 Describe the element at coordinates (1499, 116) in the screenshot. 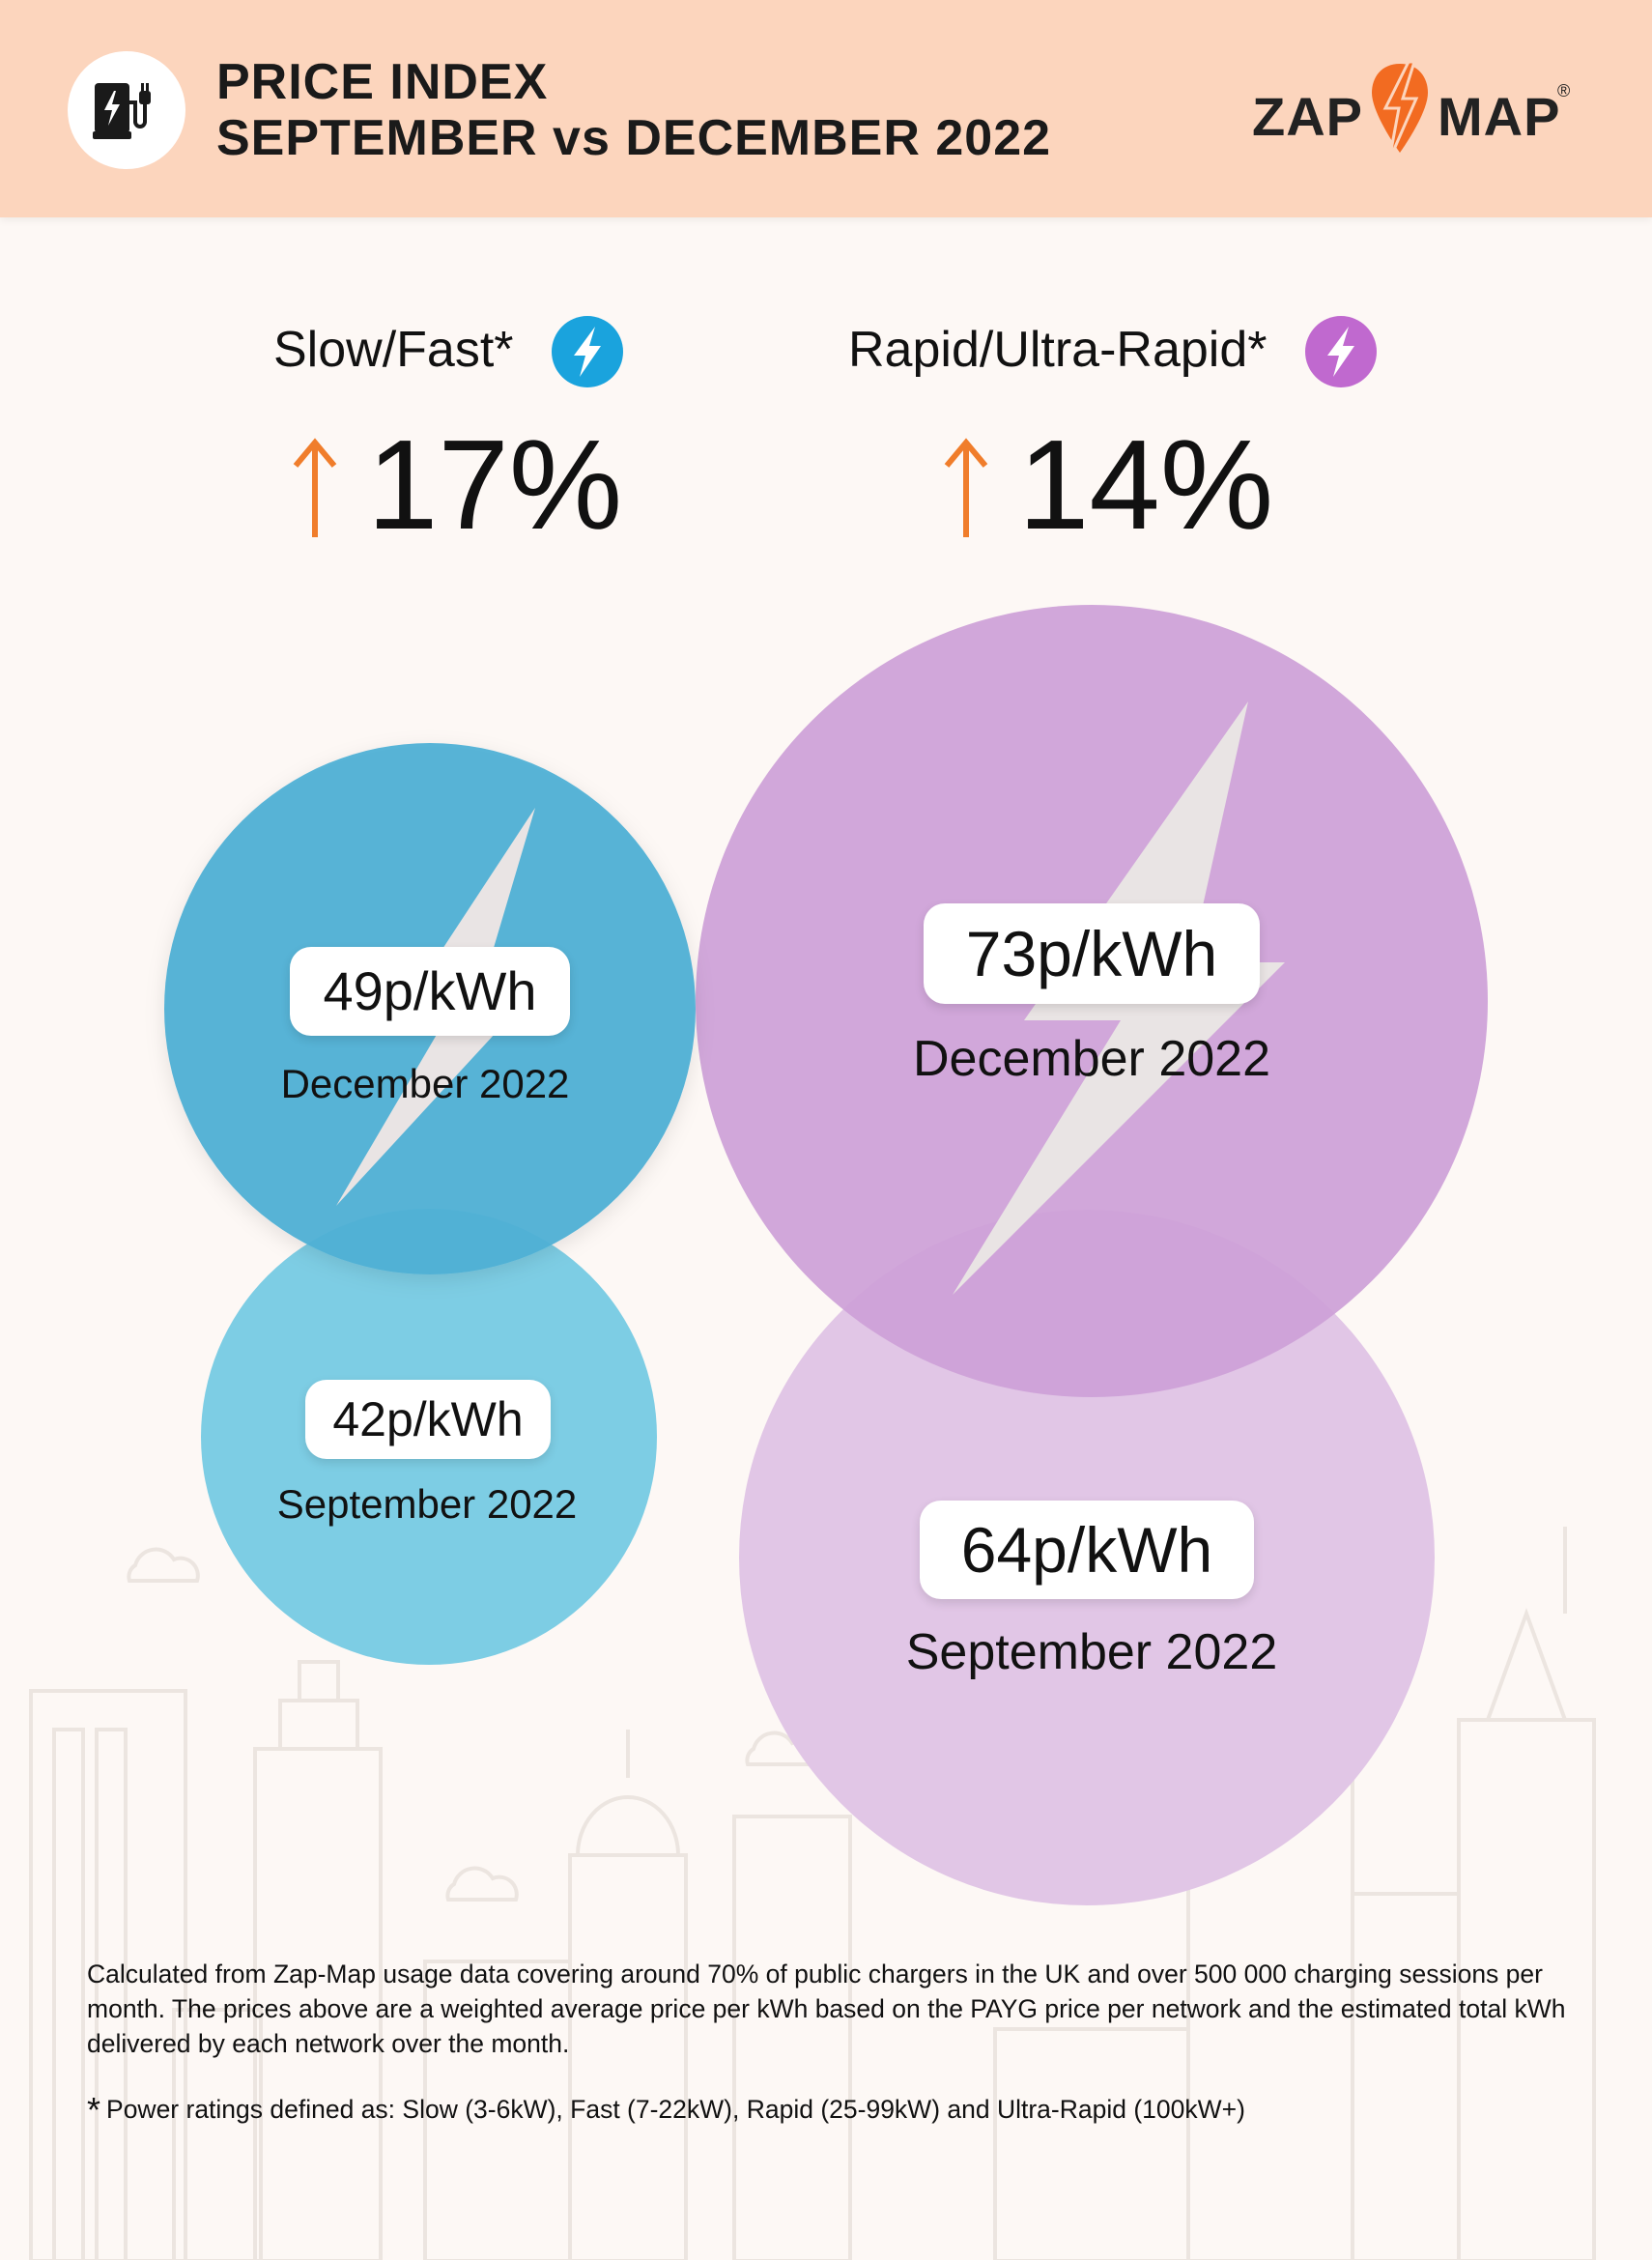

I see `logo-text-map: MAP` at that location.